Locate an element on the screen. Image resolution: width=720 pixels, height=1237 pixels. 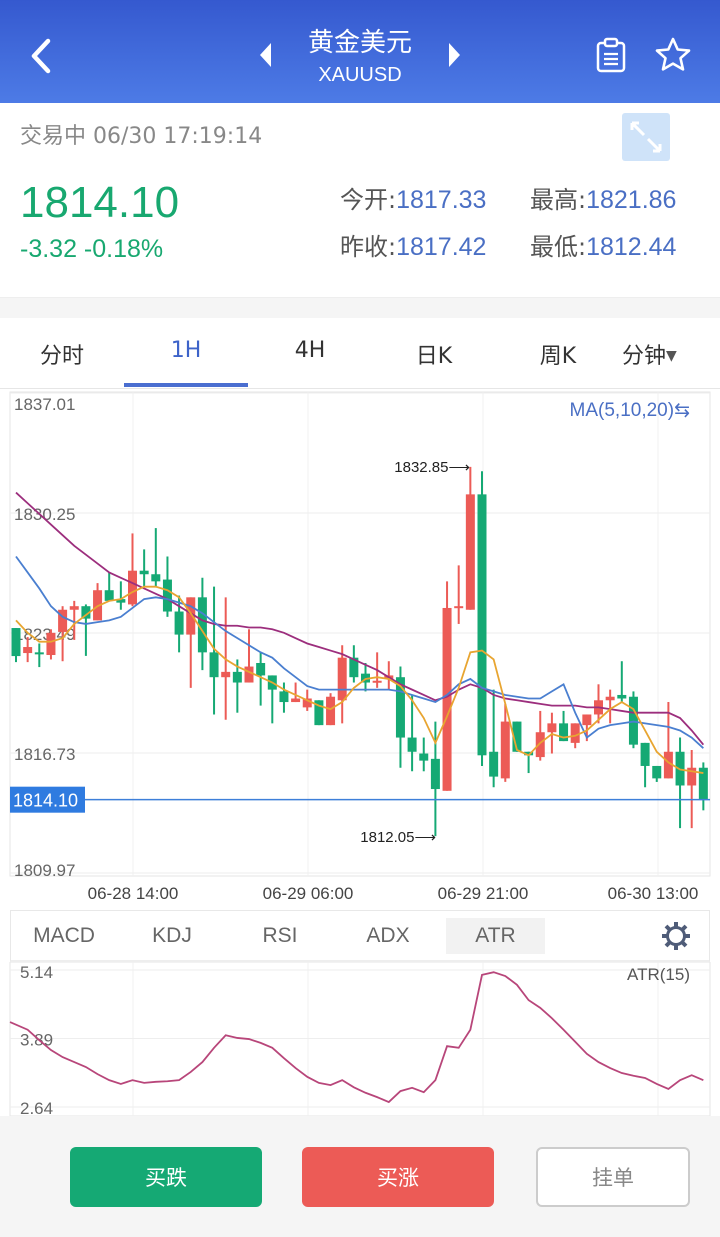
y-tick-label: 1816.73 is located at coordinates (44, 754).